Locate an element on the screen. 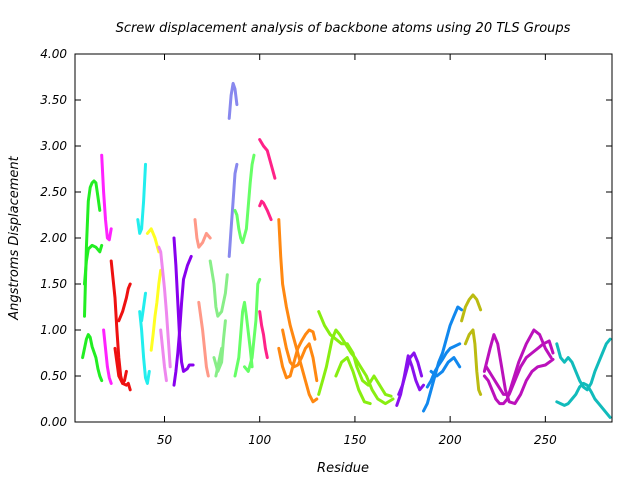 This screenshot has width=640, height=480. y-tick-label: 2.00 is located at coordinates (53, 238).